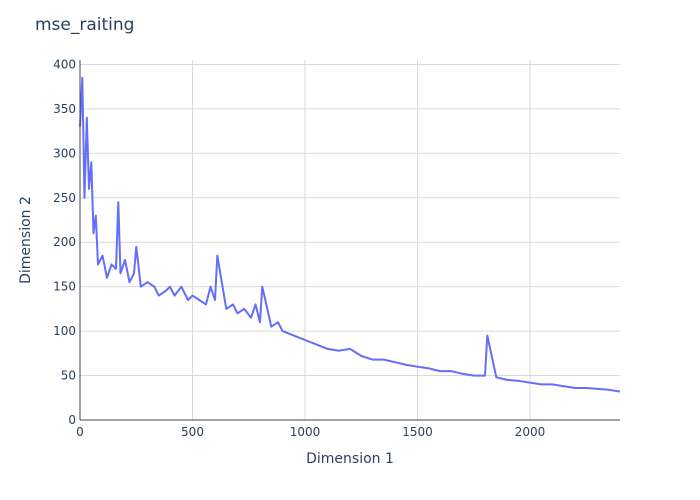  I want to click on chart-title: mse_raiting, so click(84, 25).